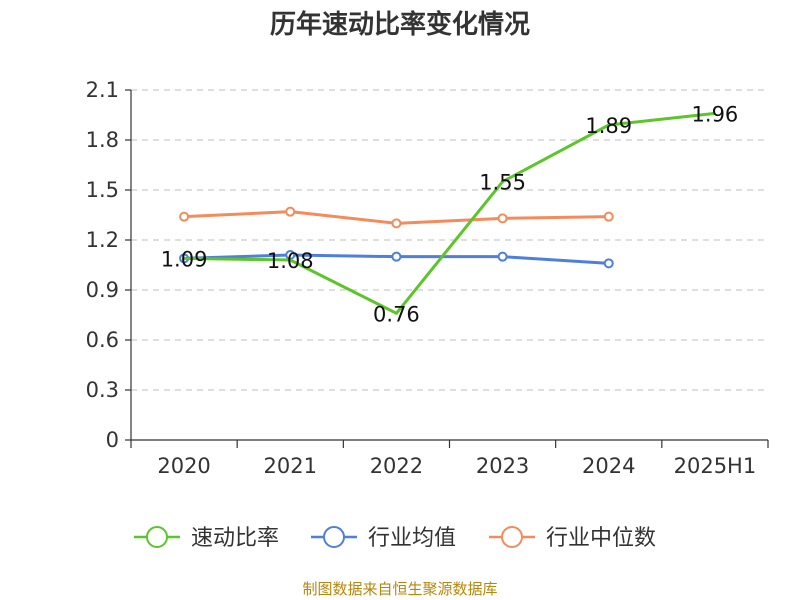 The width and height of the screenshot is (800, 600). I want to click on source-note: 制图数据来自恒生聚源数据库, so click(399, 589).